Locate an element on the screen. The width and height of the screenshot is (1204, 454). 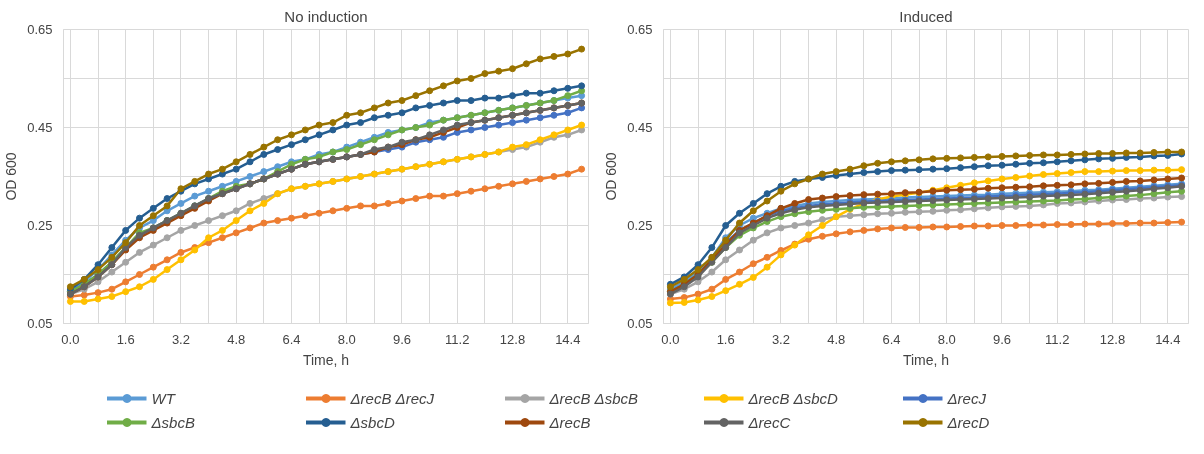
chart-title: No induction is located at coordinates (326, 16).